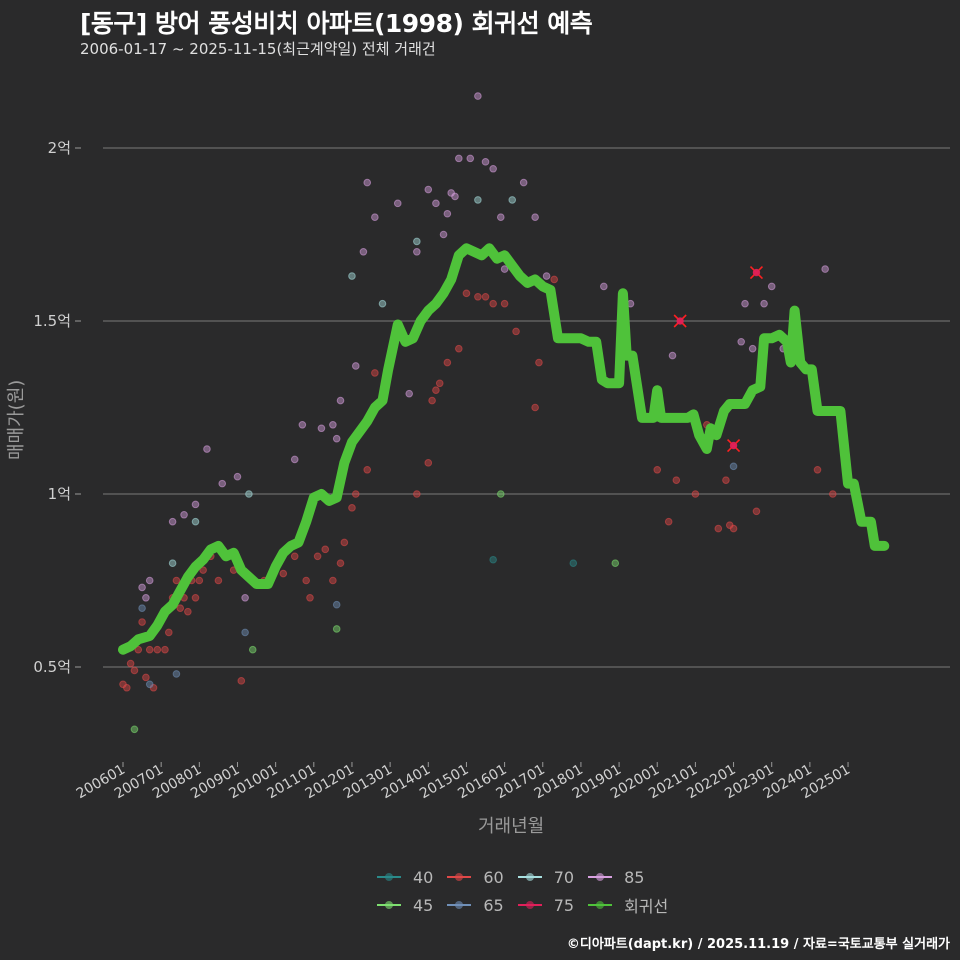  Describe the element at coordinates (564, 877) in the screenshot. I see `legend-label: 70` at that location.